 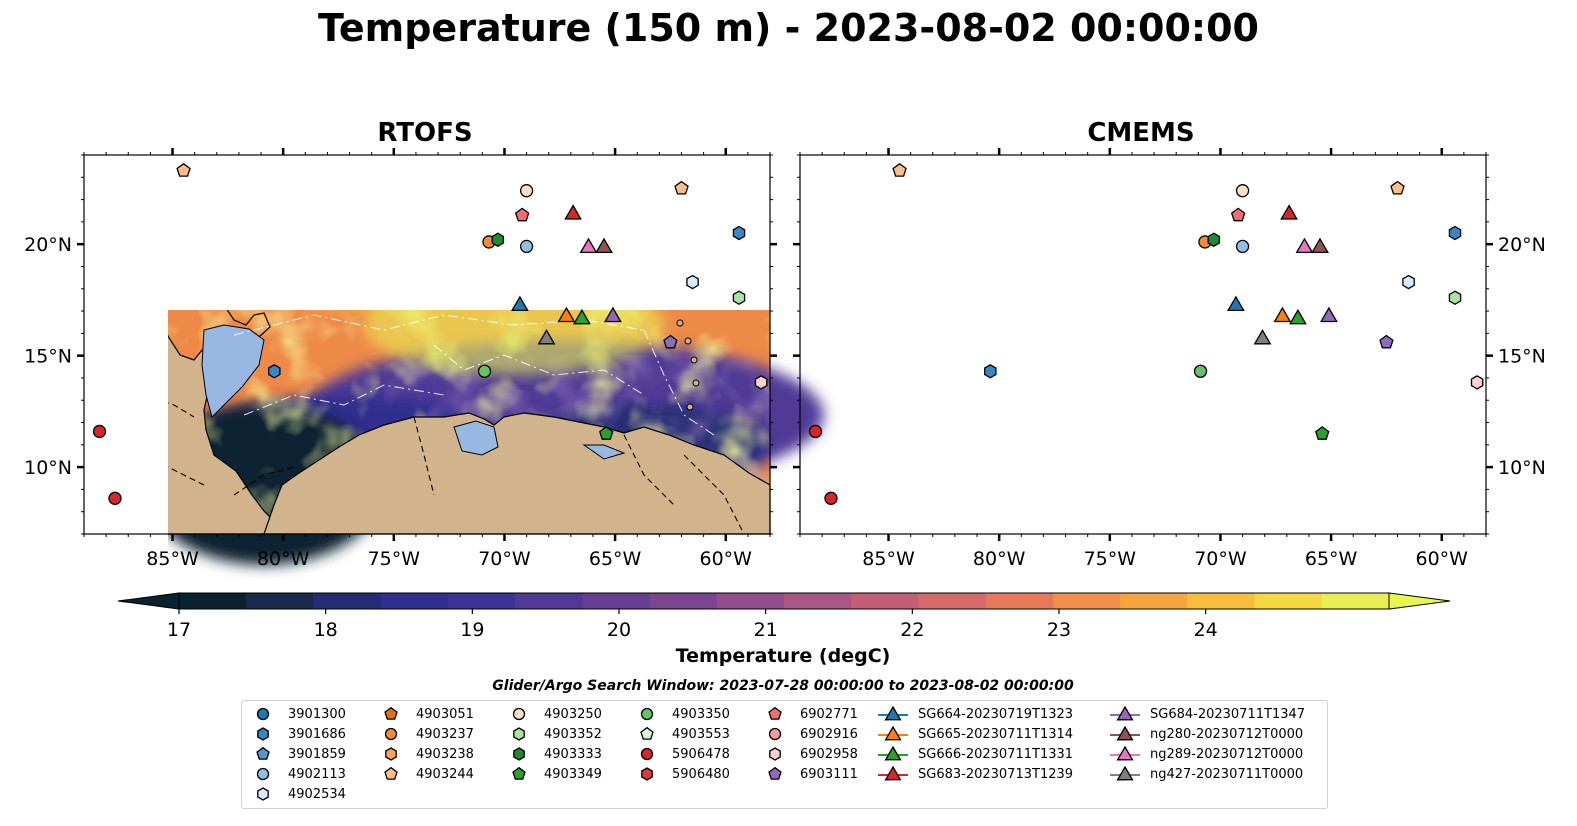 I want to click on legend-label: 4903237, so click(x=445, y=734).